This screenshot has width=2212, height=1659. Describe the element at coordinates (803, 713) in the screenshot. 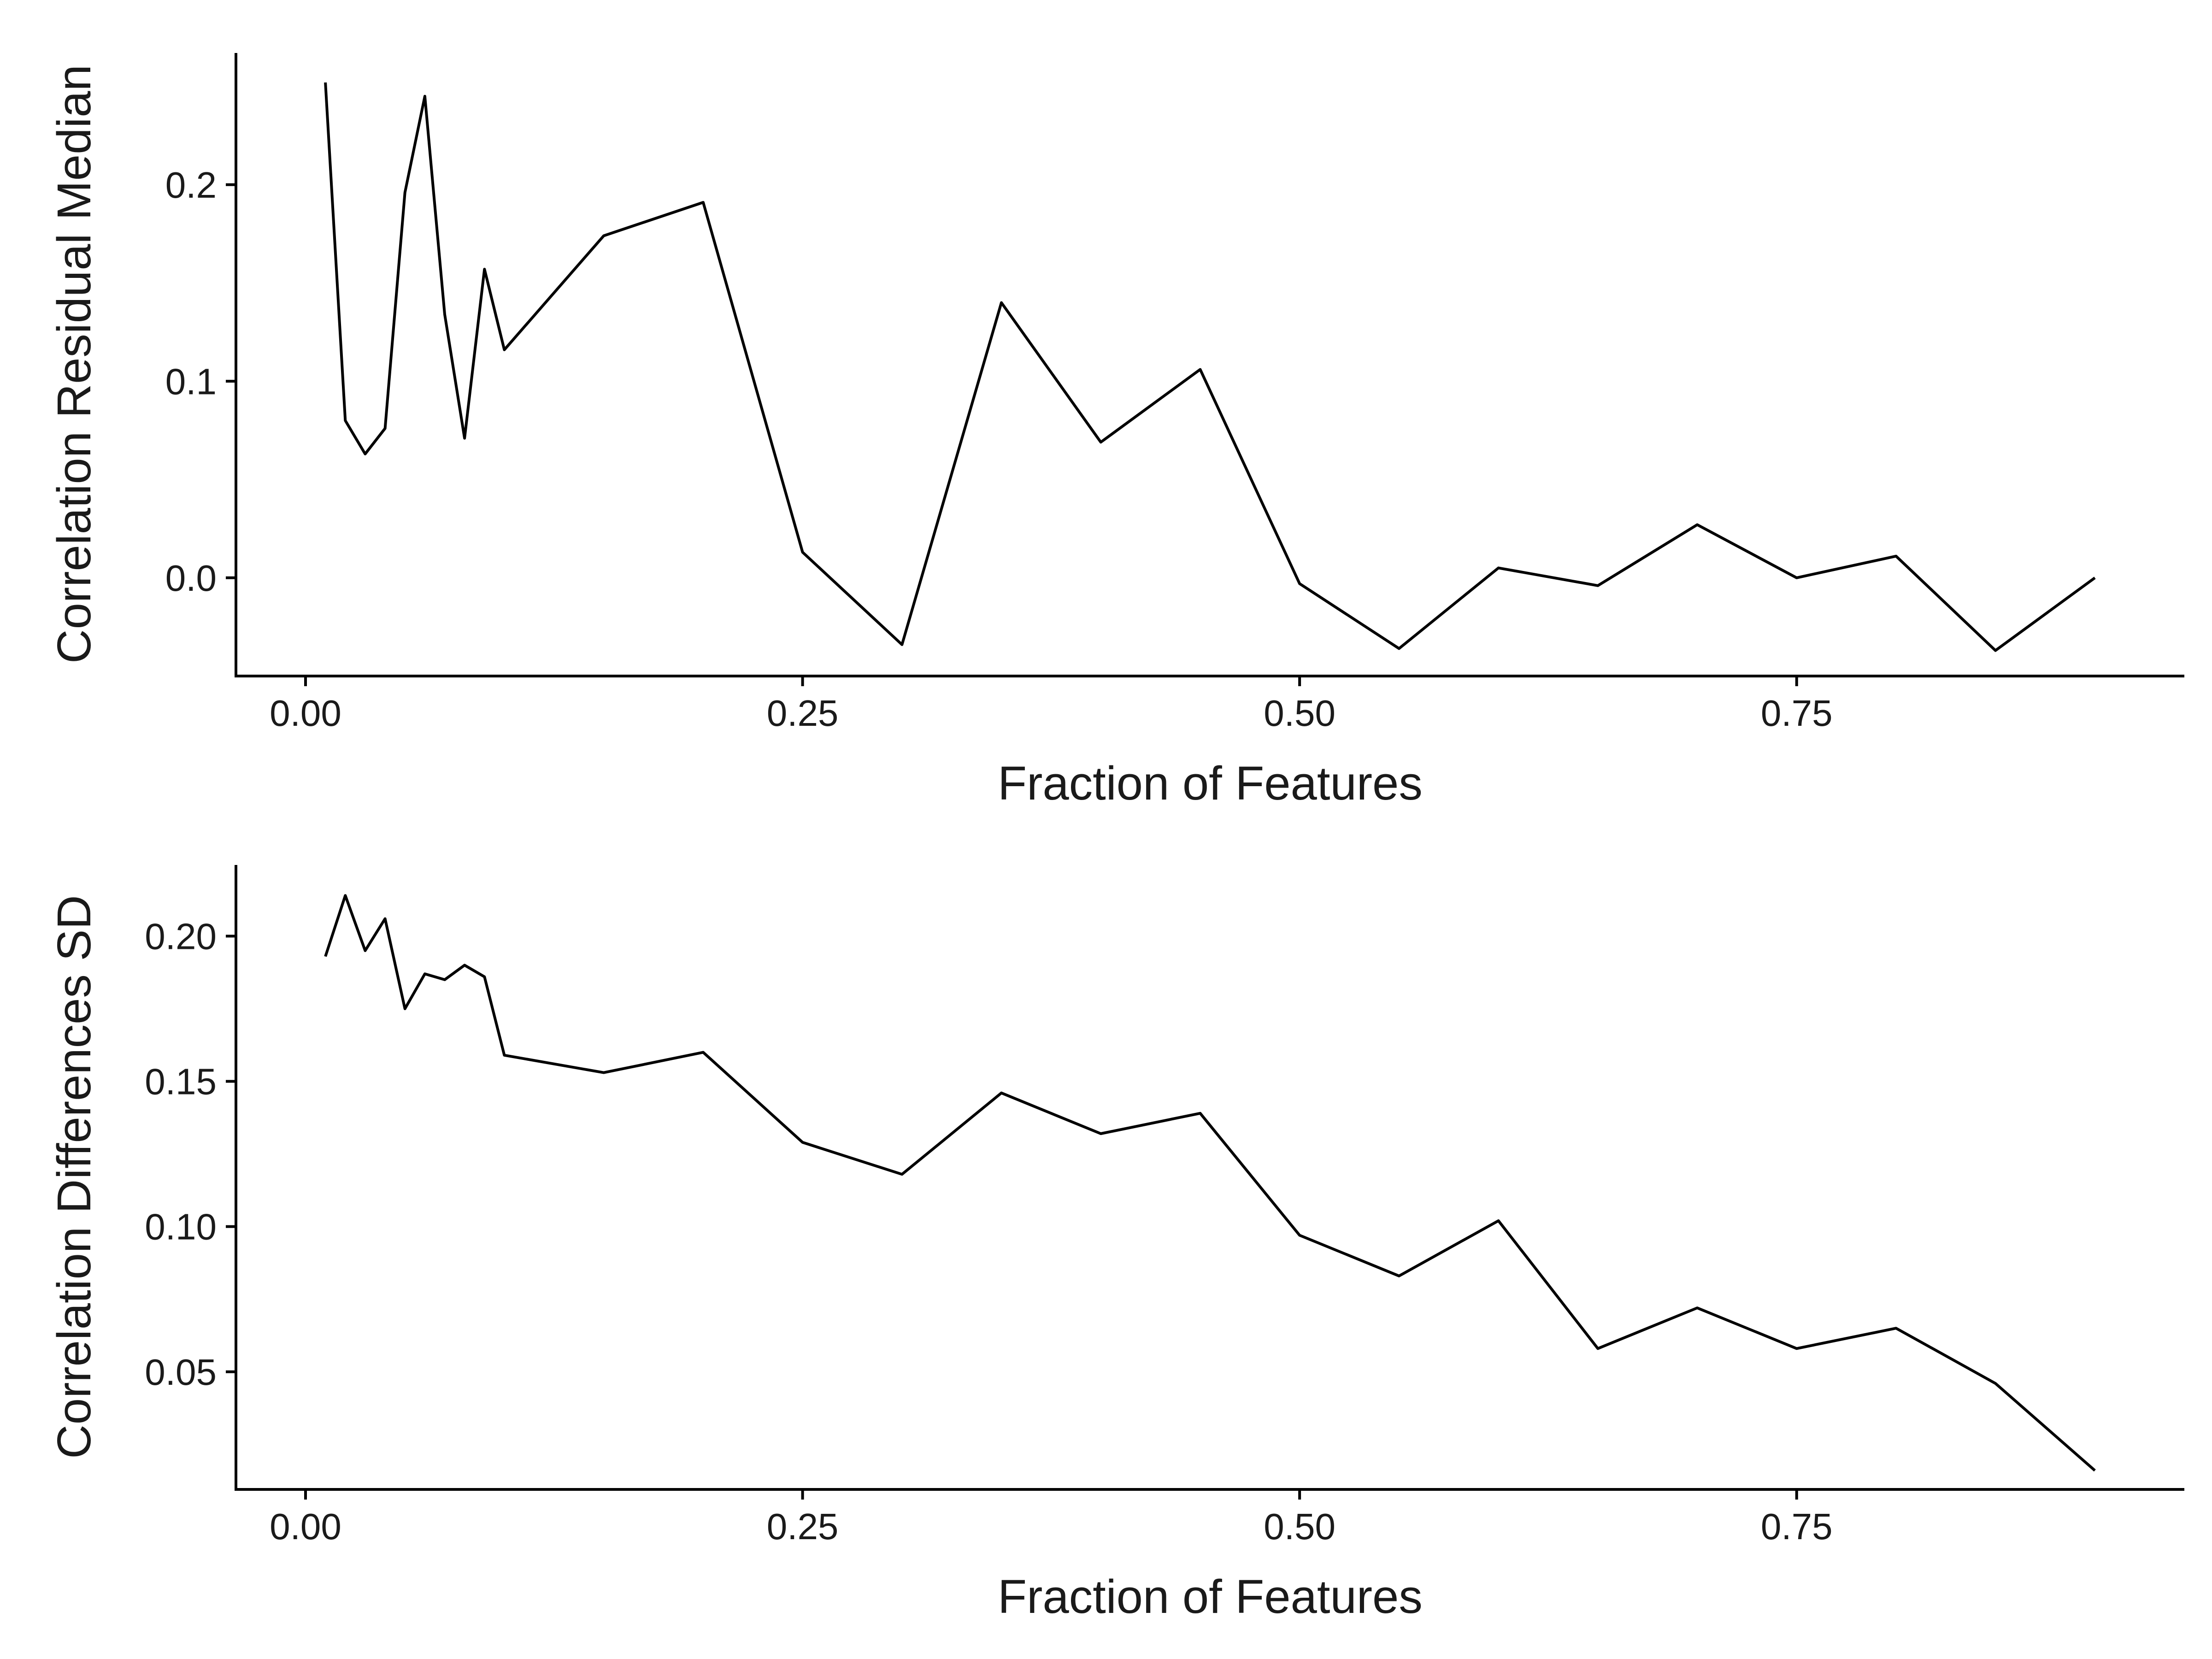

I see `top-x-tick-label: 0.25` at that location.